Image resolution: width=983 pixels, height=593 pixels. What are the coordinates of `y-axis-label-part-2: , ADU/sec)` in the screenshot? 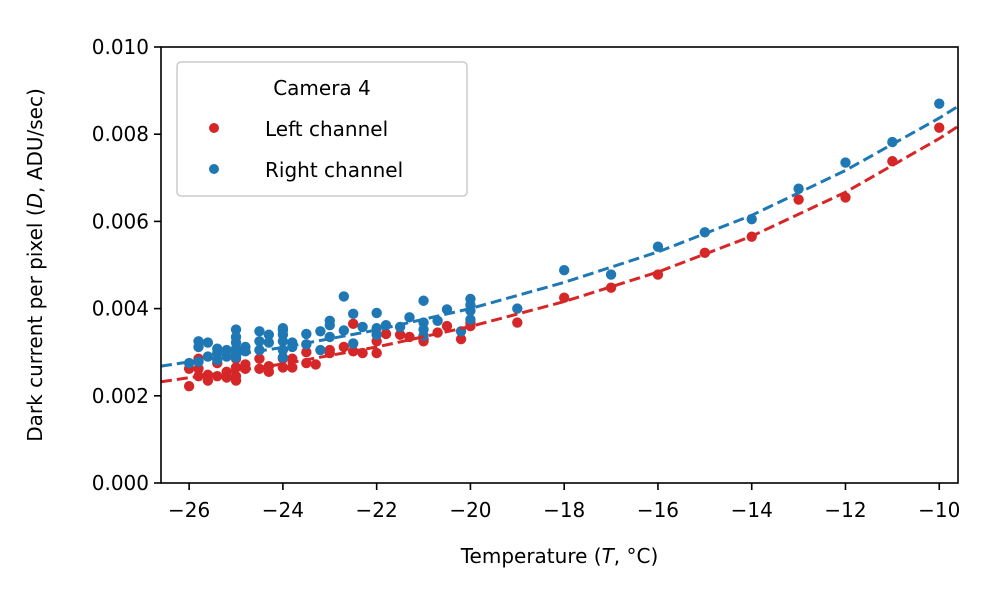 It's located at (35, 140).